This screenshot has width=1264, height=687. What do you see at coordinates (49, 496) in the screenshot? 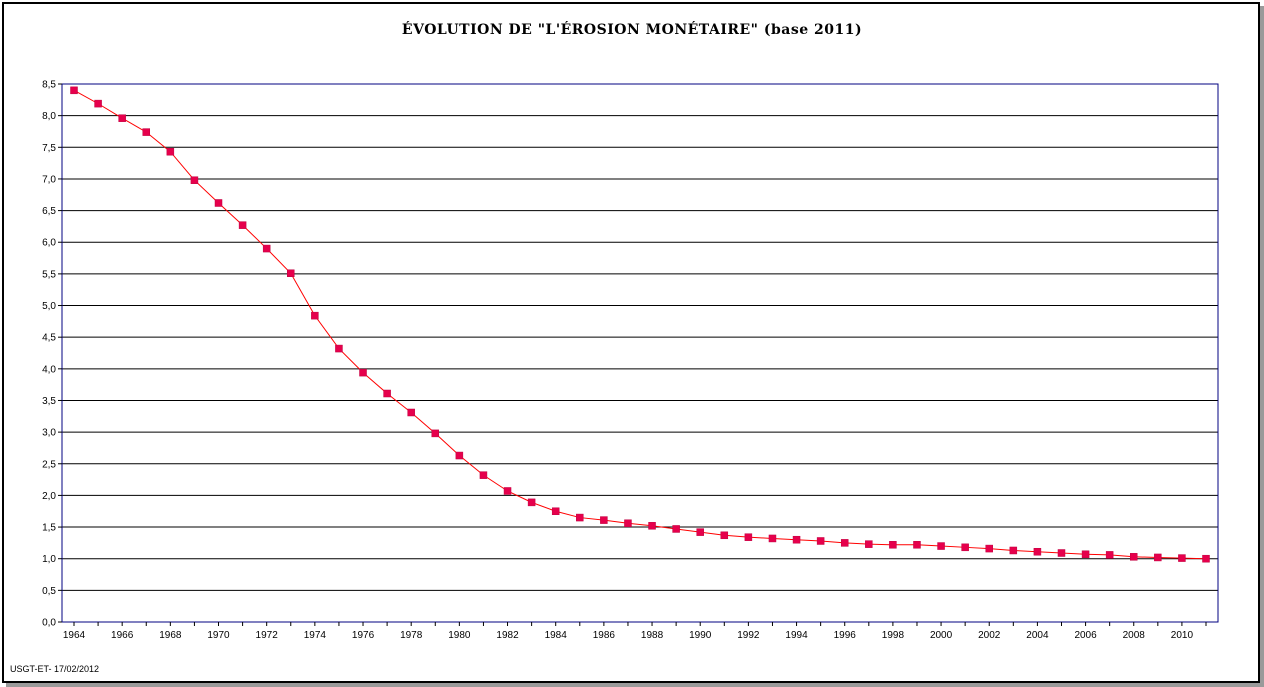
I see `y-tick-label: 2,0` at bounding box center [49, 496].